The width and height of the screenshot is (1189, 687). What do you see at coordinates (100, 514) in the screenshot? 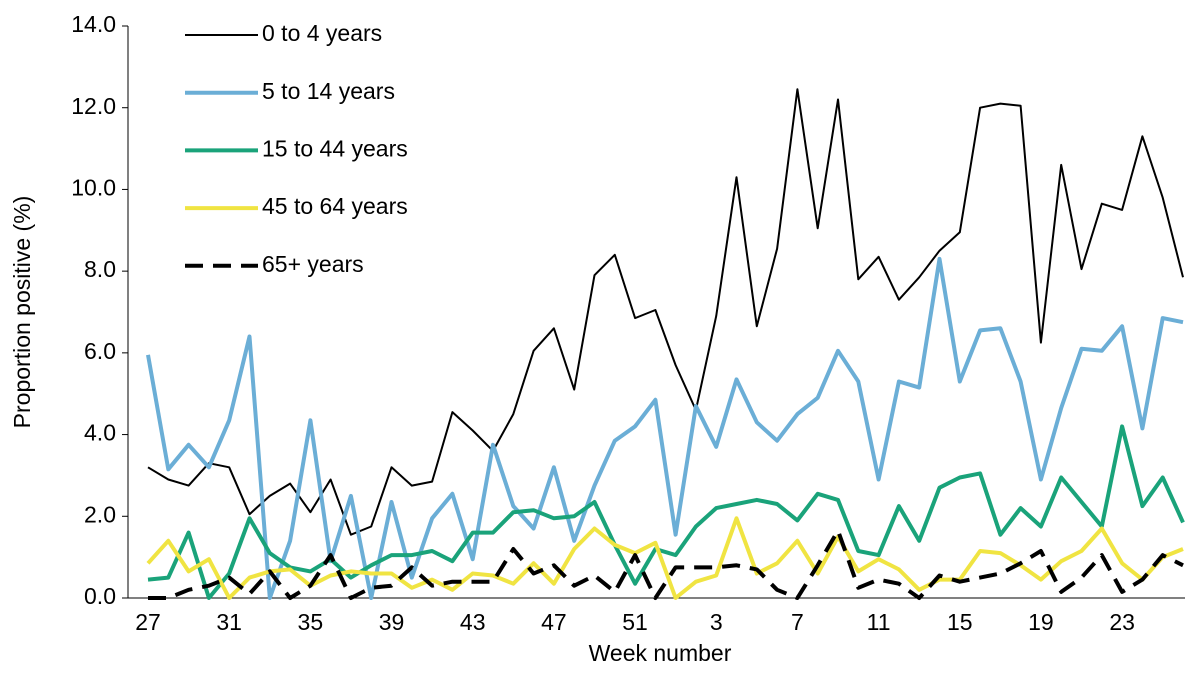
I see `y-tick-label: 2.0` at bounding box center [100, 514].